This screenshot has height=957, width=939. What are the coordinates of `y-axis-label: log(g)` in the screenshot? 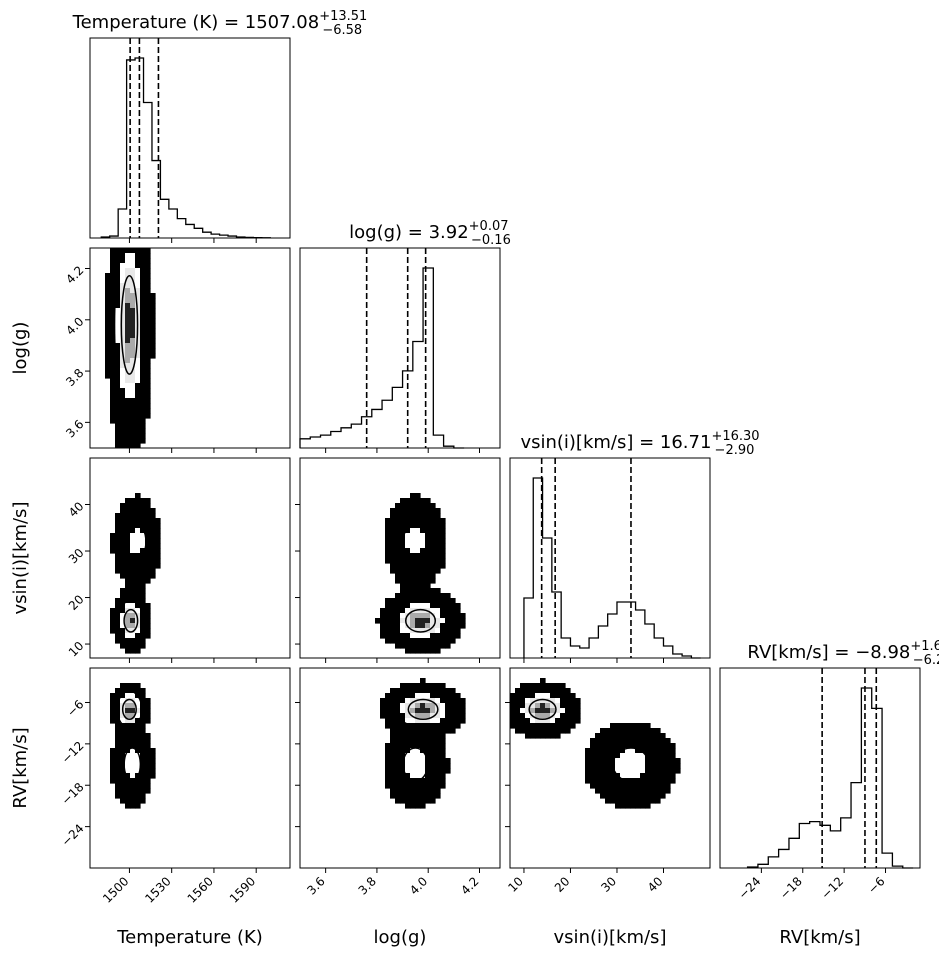 It's located at (20, 348).